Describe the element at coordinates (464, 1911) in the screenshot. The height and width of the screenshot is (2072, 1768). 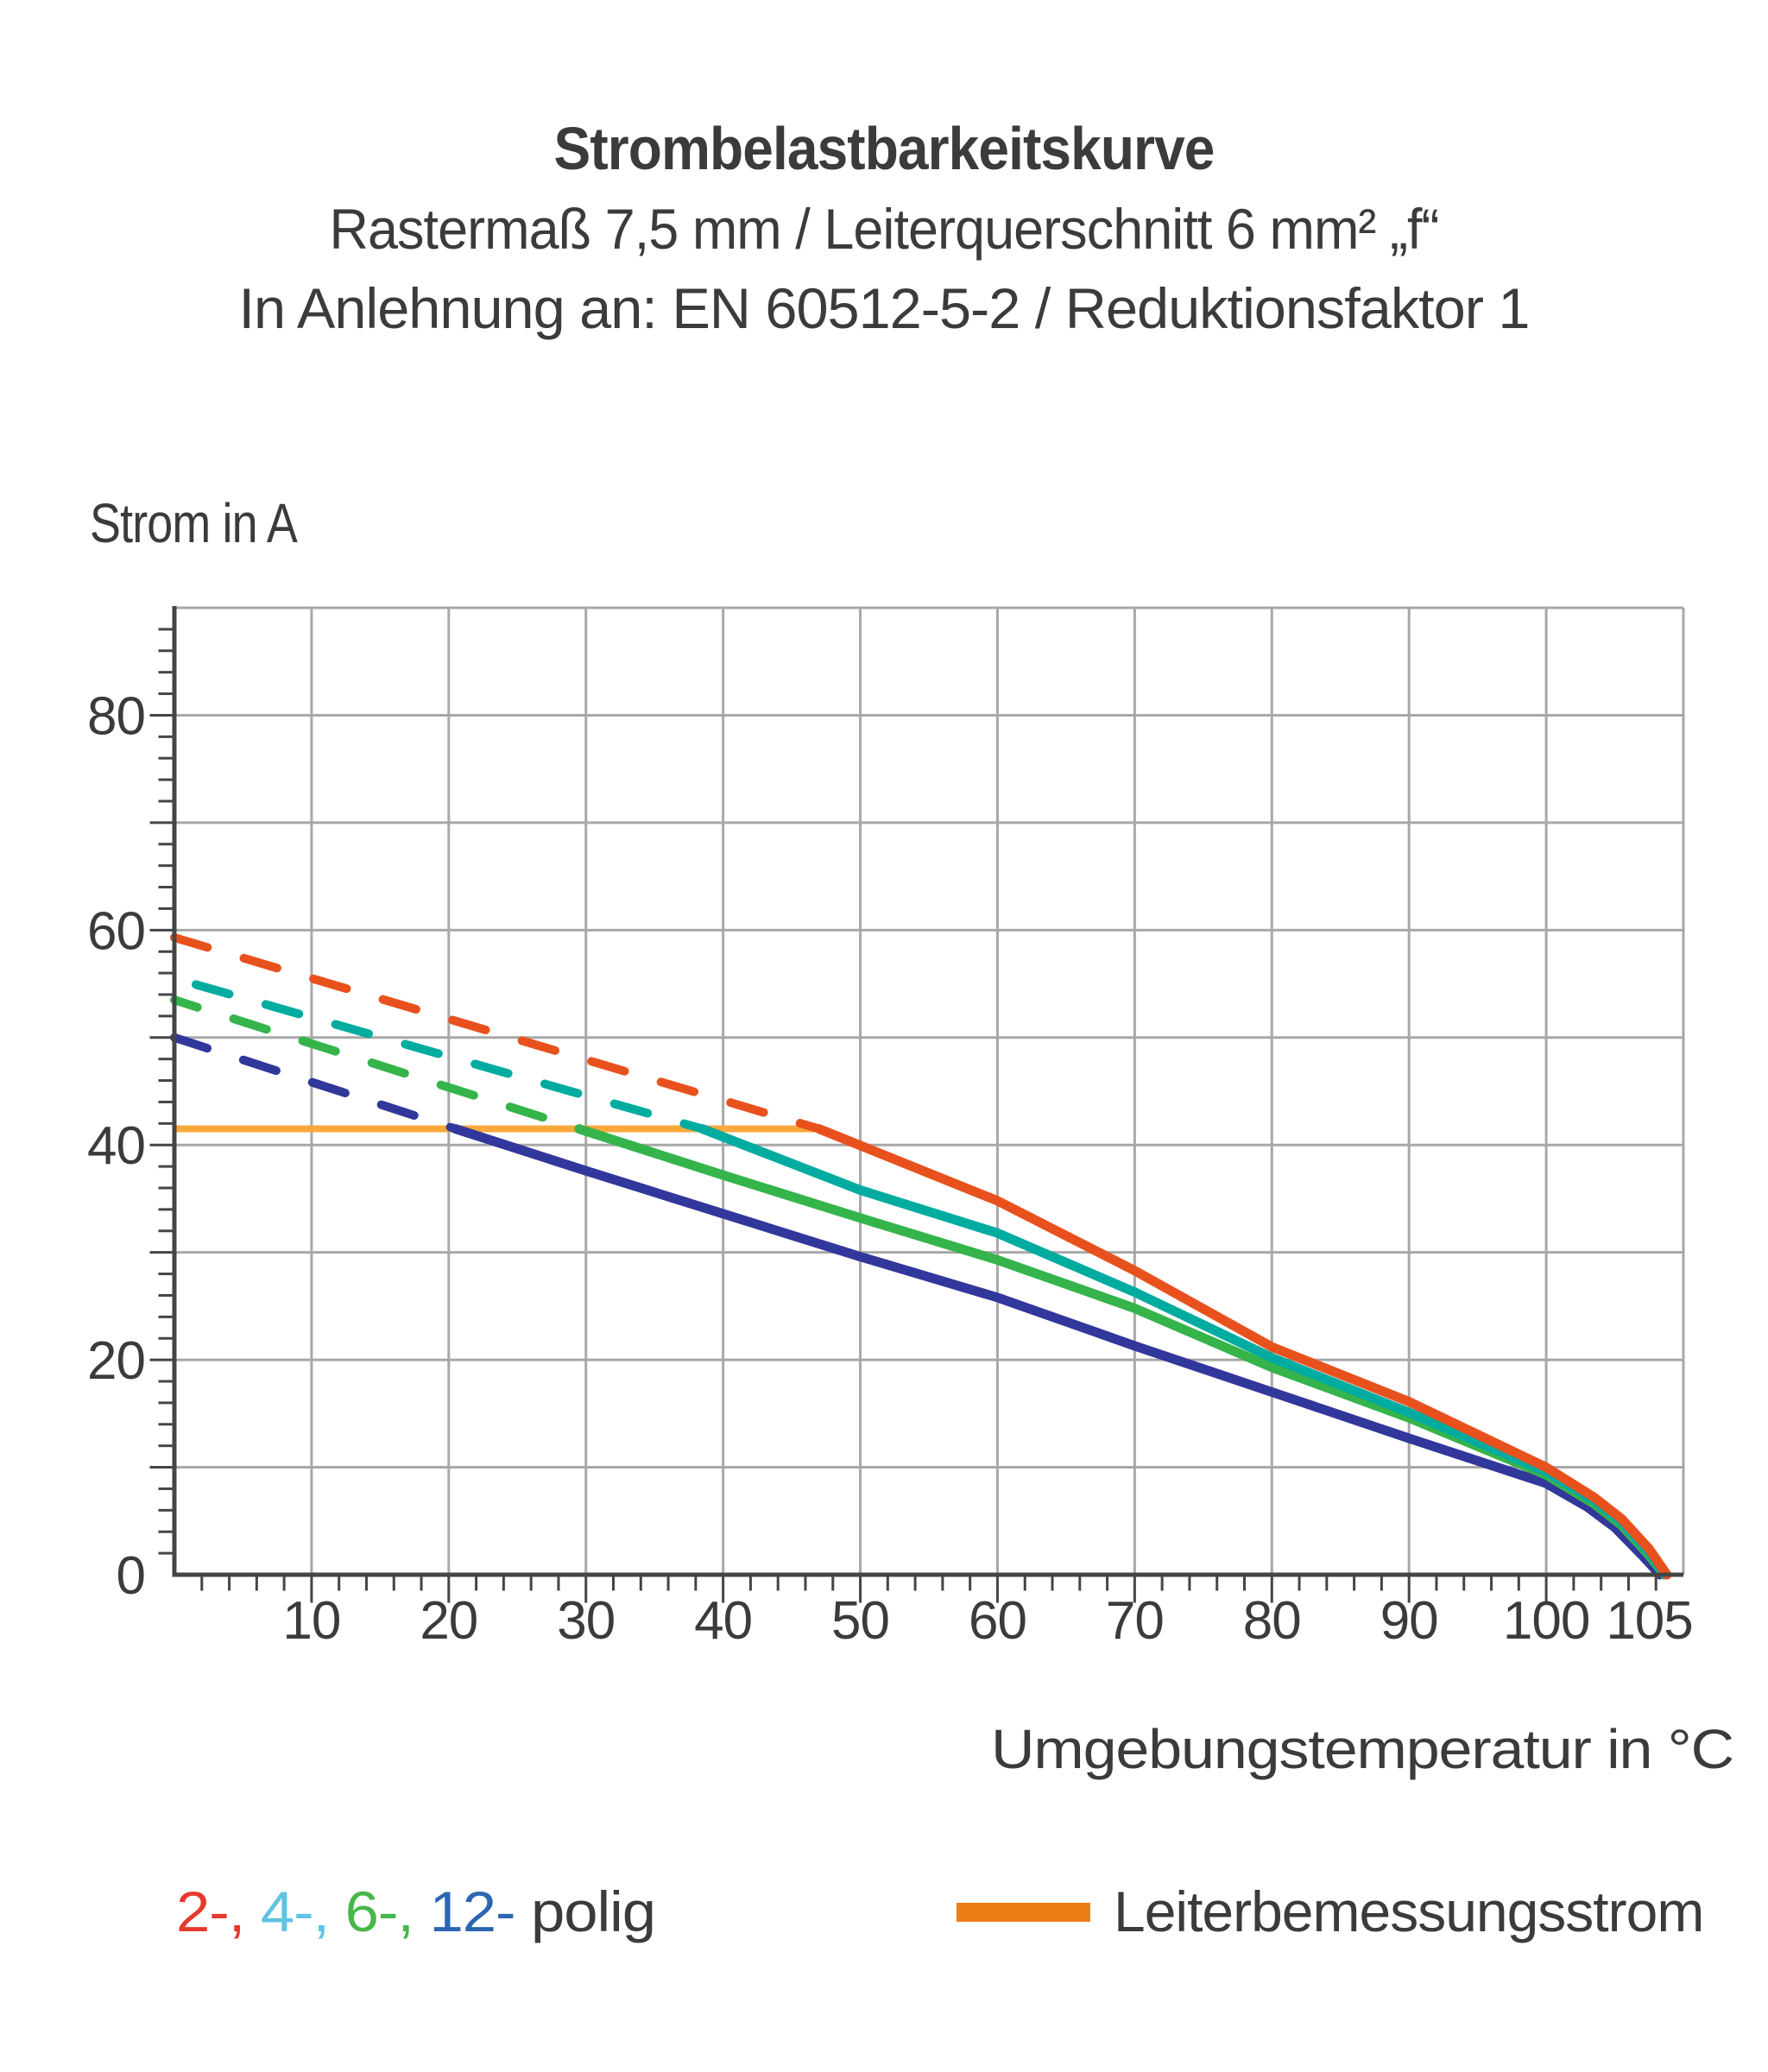
I see `legend-part-12: 12-` at that location.